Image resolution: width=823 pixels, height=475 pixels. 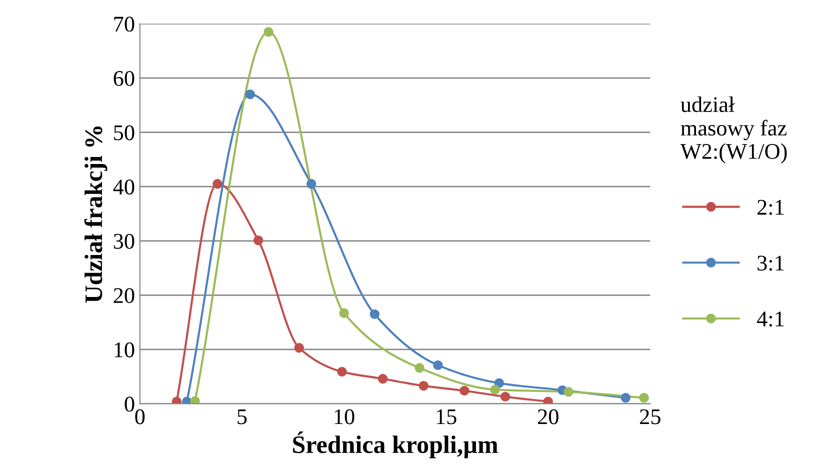 I want to click on y-tick-label: 70, so click(x=124, y=24).